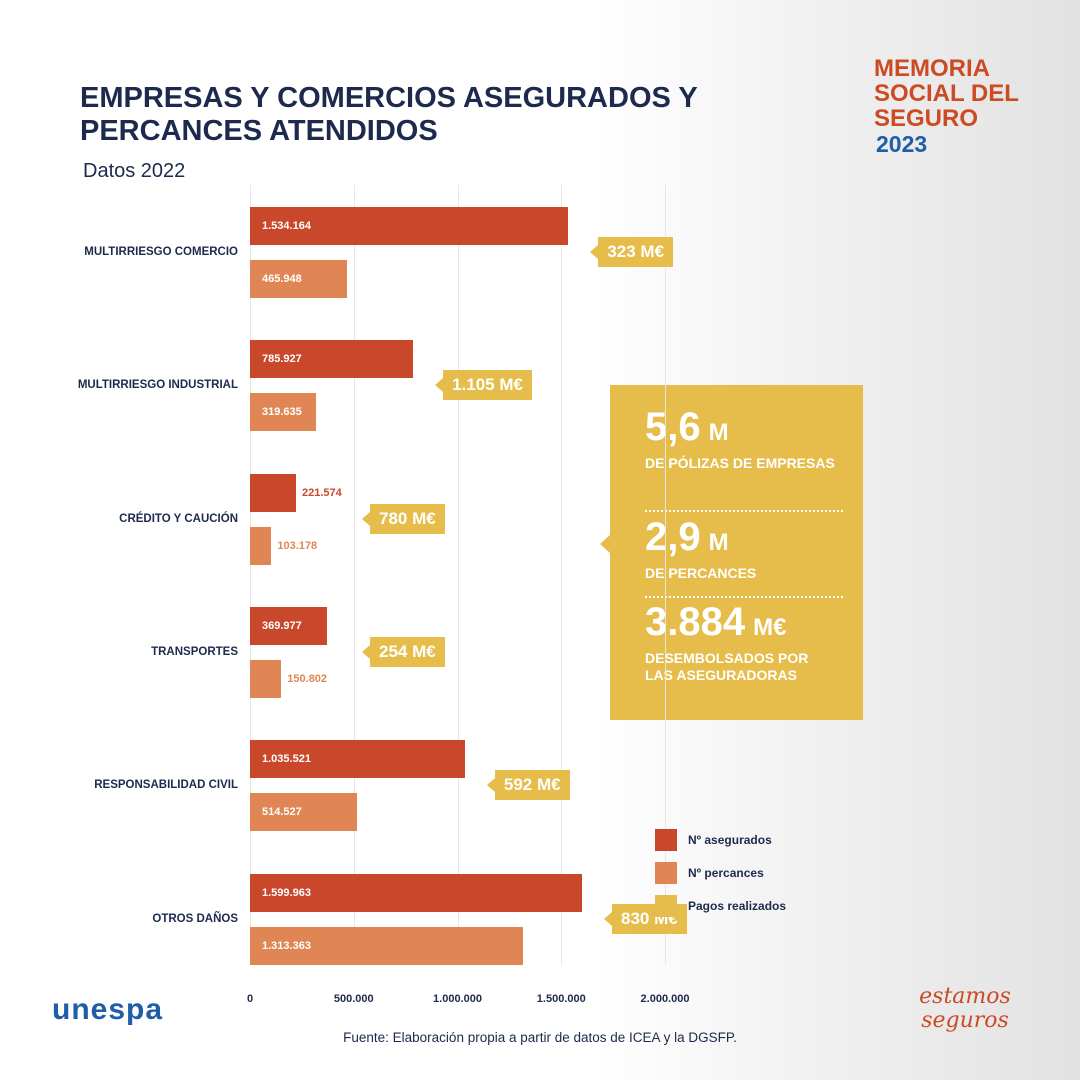  Describe the element at coordinates (701, 573) in the screenshot. I see `stat-label: DE PERCANCES` at that location.